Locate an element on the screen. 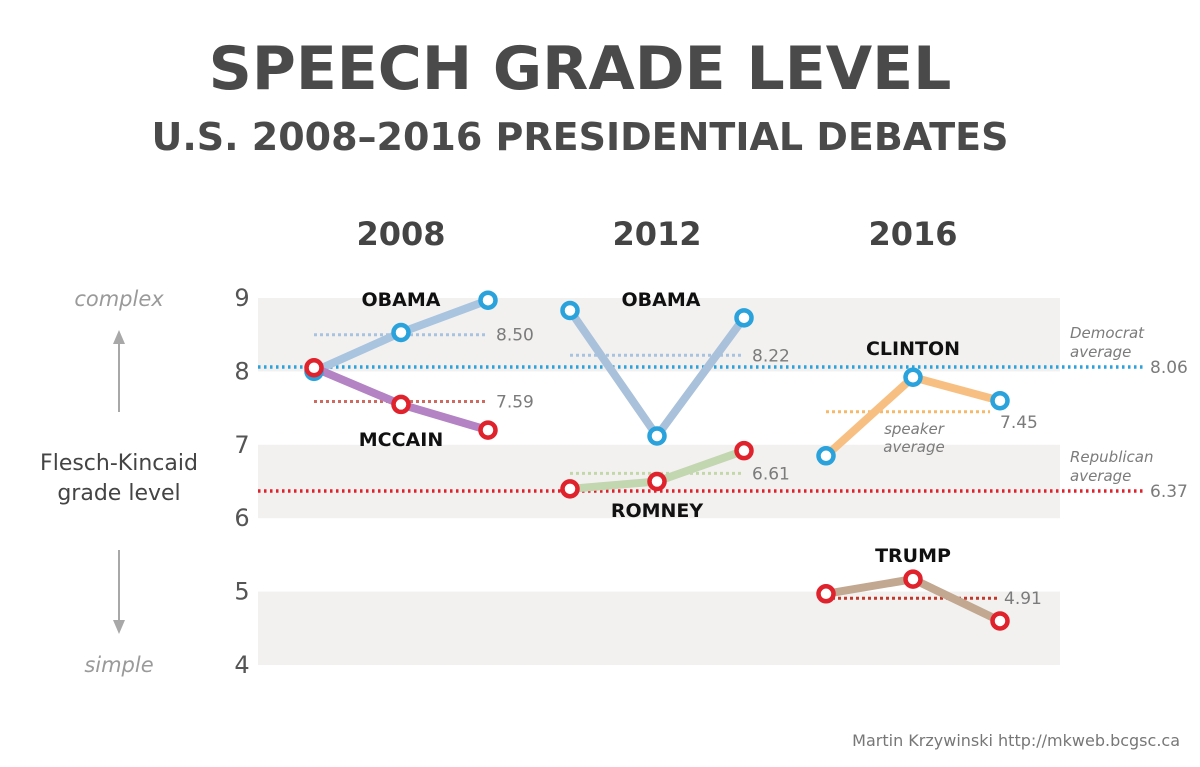 This screenshot has width=1200, height=767. label-romney: ROMNEY is located at coordinates (657, 511).